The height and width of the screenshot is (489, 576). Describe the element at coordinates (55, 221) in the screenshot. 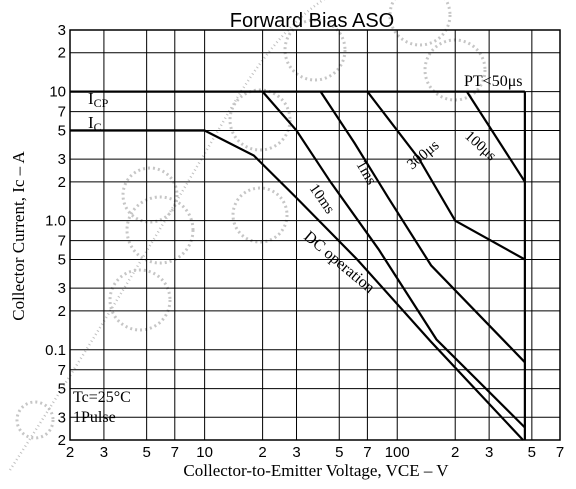

I see `y-tick-label: 1.0` at that location.